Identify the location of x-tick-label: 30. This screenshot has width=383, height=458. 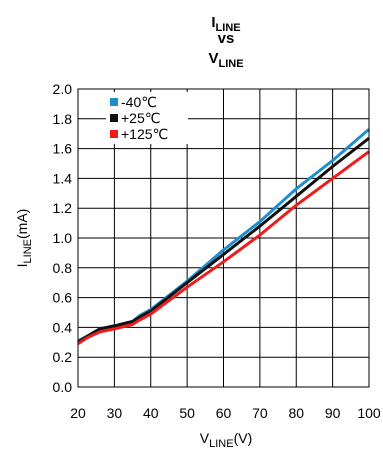
(115, 413).